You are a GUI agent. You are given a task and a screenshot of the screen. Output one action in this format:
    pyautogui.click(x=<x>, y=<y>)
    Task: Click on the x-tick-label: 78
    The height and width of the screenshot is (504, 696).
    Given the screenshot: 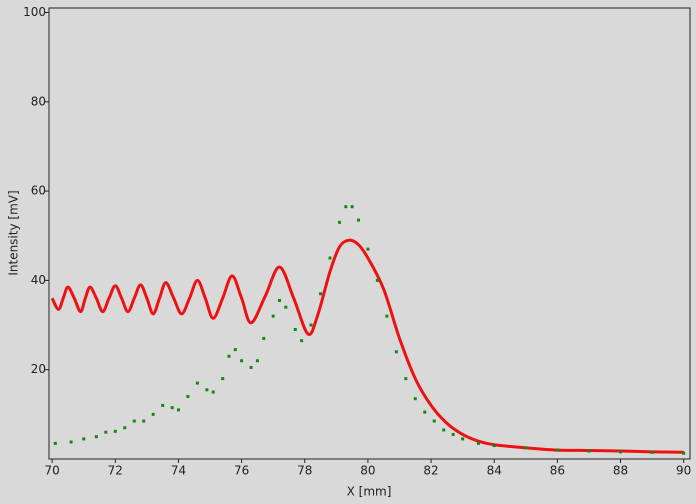 What is the action you would take?
    pyautogui.click(x=304, y=471)
    